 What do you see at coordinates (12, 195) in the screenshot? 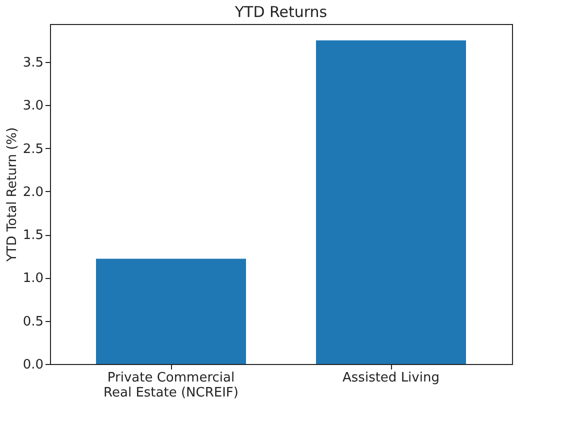
I see `y-axis-title: YTD Total Return (%)` at bounding box center [12, 195].